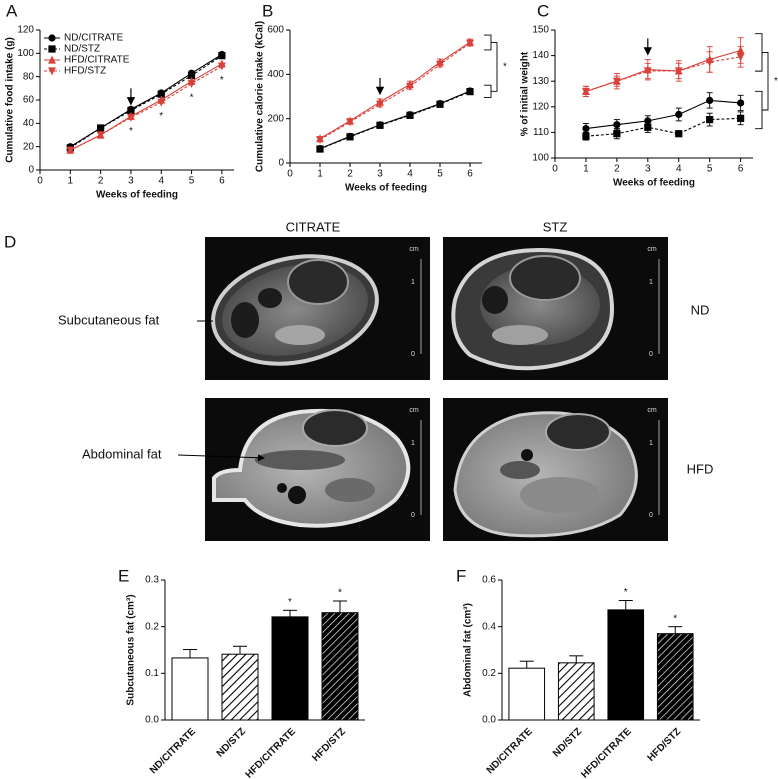 The height and width of the screenshot is (779, 778). Describe the element at coordinates (540, 30) in the screenshot. I see `y-tick-label: 150` at that location.